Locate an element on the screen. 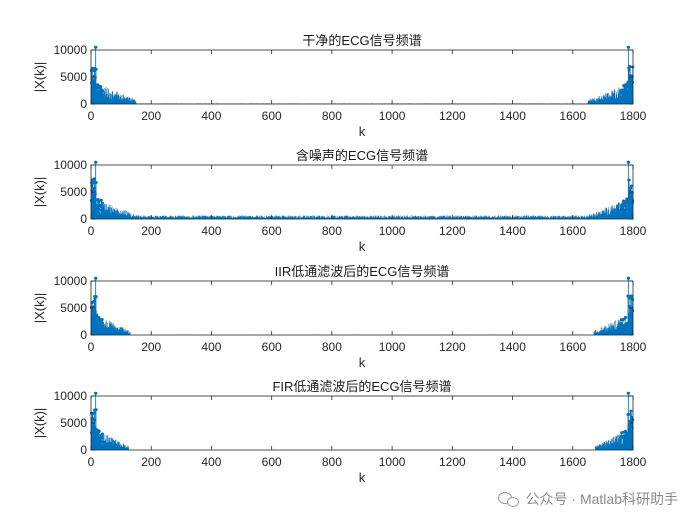 This screenshot has height=525, width=700. subplot-title: 含噪声的ECG信号频谱 is located at coordinates (362, 155).